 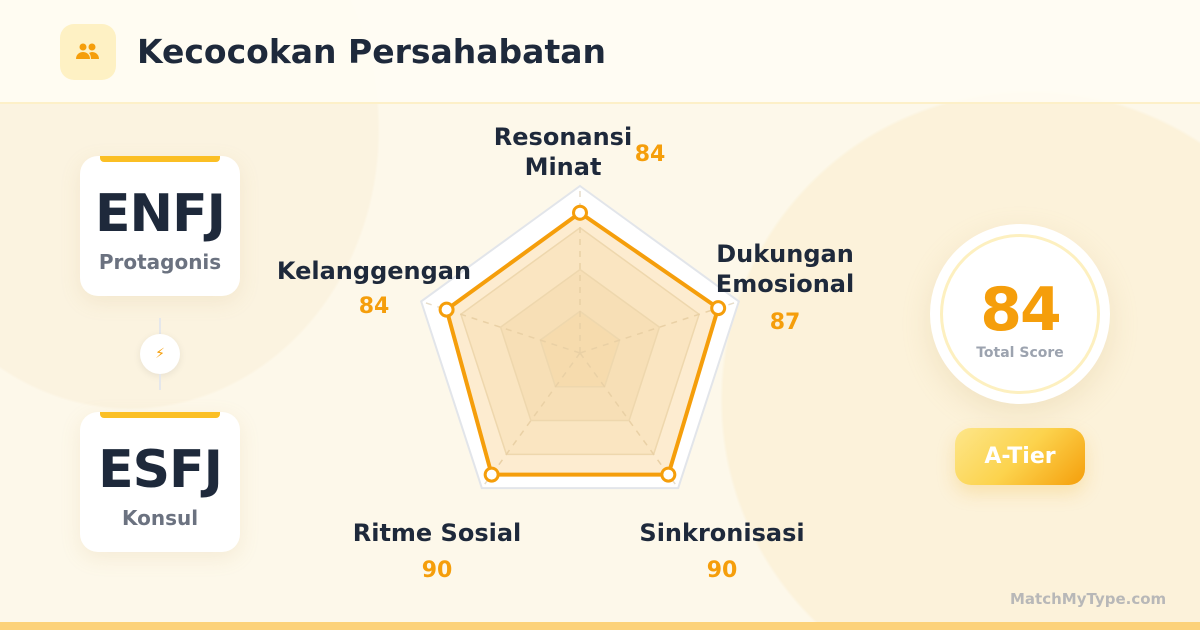 I want to click on total-score-circle: 84 Total Score, so click(x=1020, y=314).